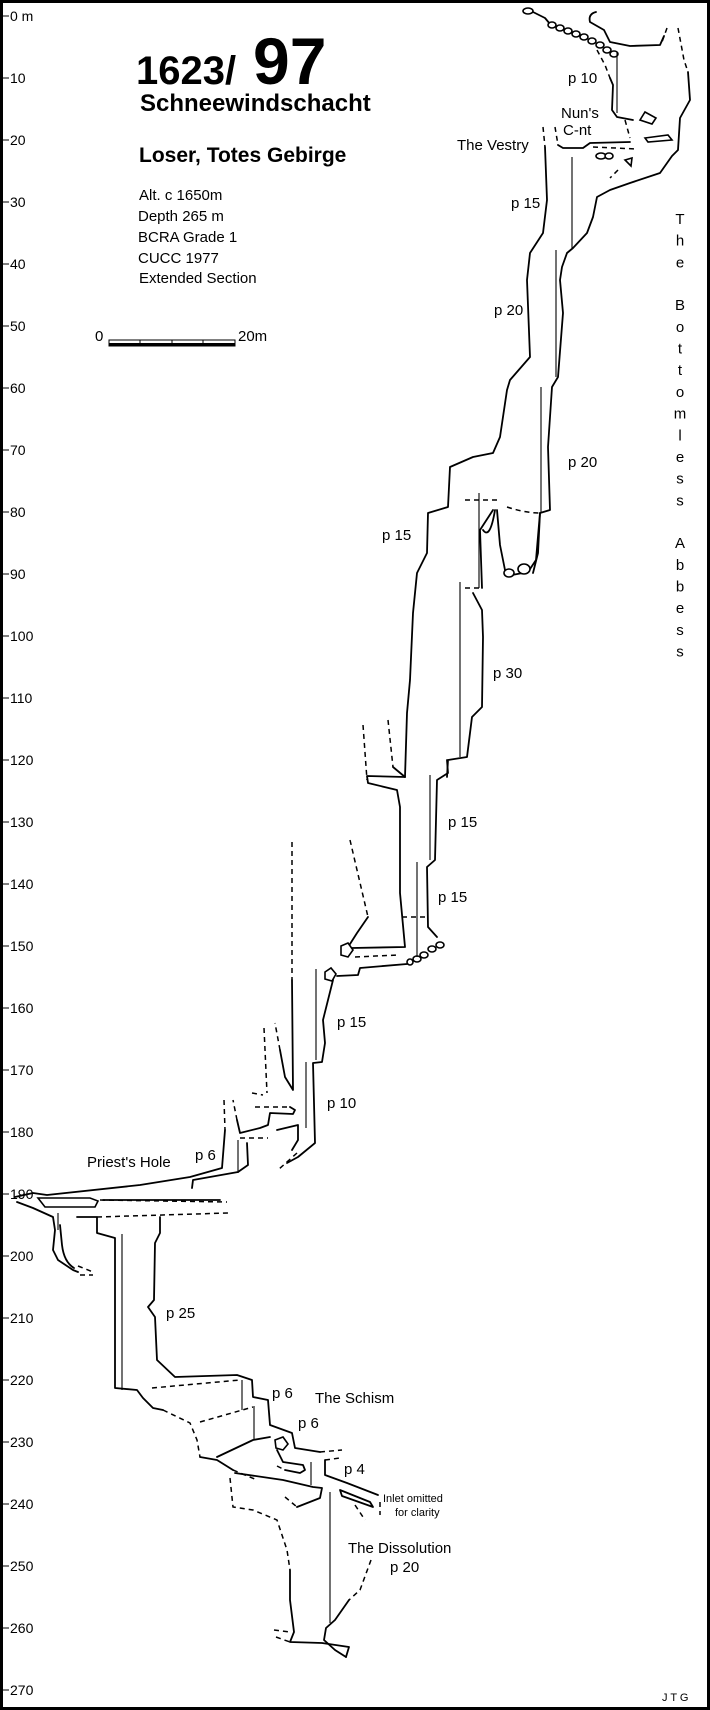 The image size is (710, 1710). I want to click on scale-bar-end-label: 20m, so click(252, 336).